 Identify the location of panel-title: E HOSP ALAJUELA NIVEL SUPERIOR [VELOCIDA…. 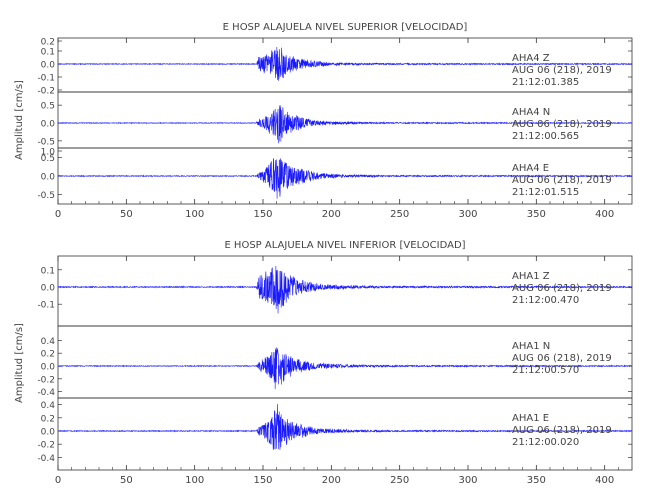
(345, 27).